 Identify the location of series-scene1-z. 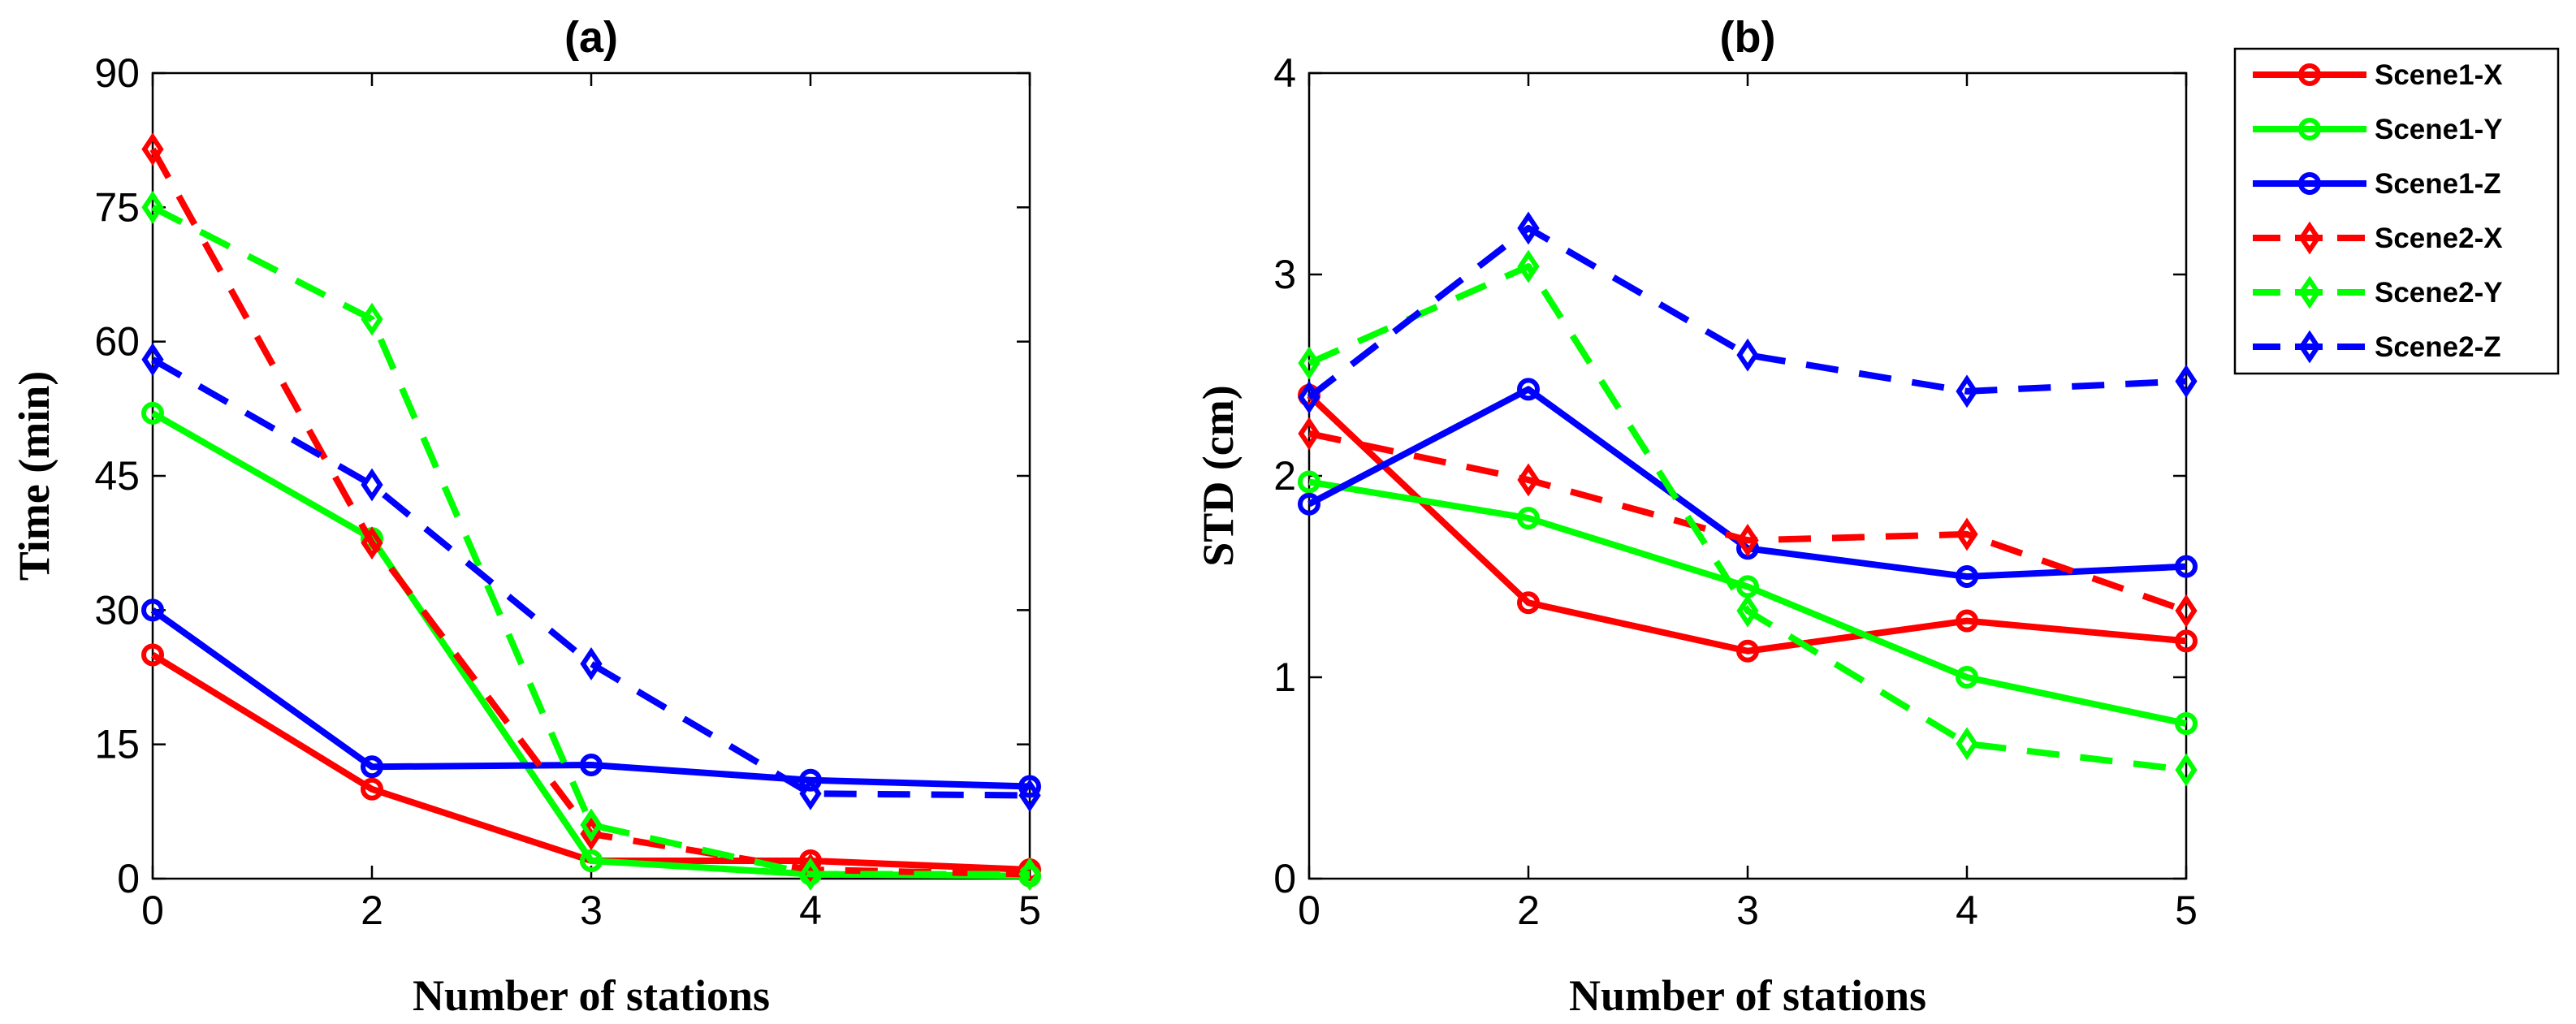
(591, 698).